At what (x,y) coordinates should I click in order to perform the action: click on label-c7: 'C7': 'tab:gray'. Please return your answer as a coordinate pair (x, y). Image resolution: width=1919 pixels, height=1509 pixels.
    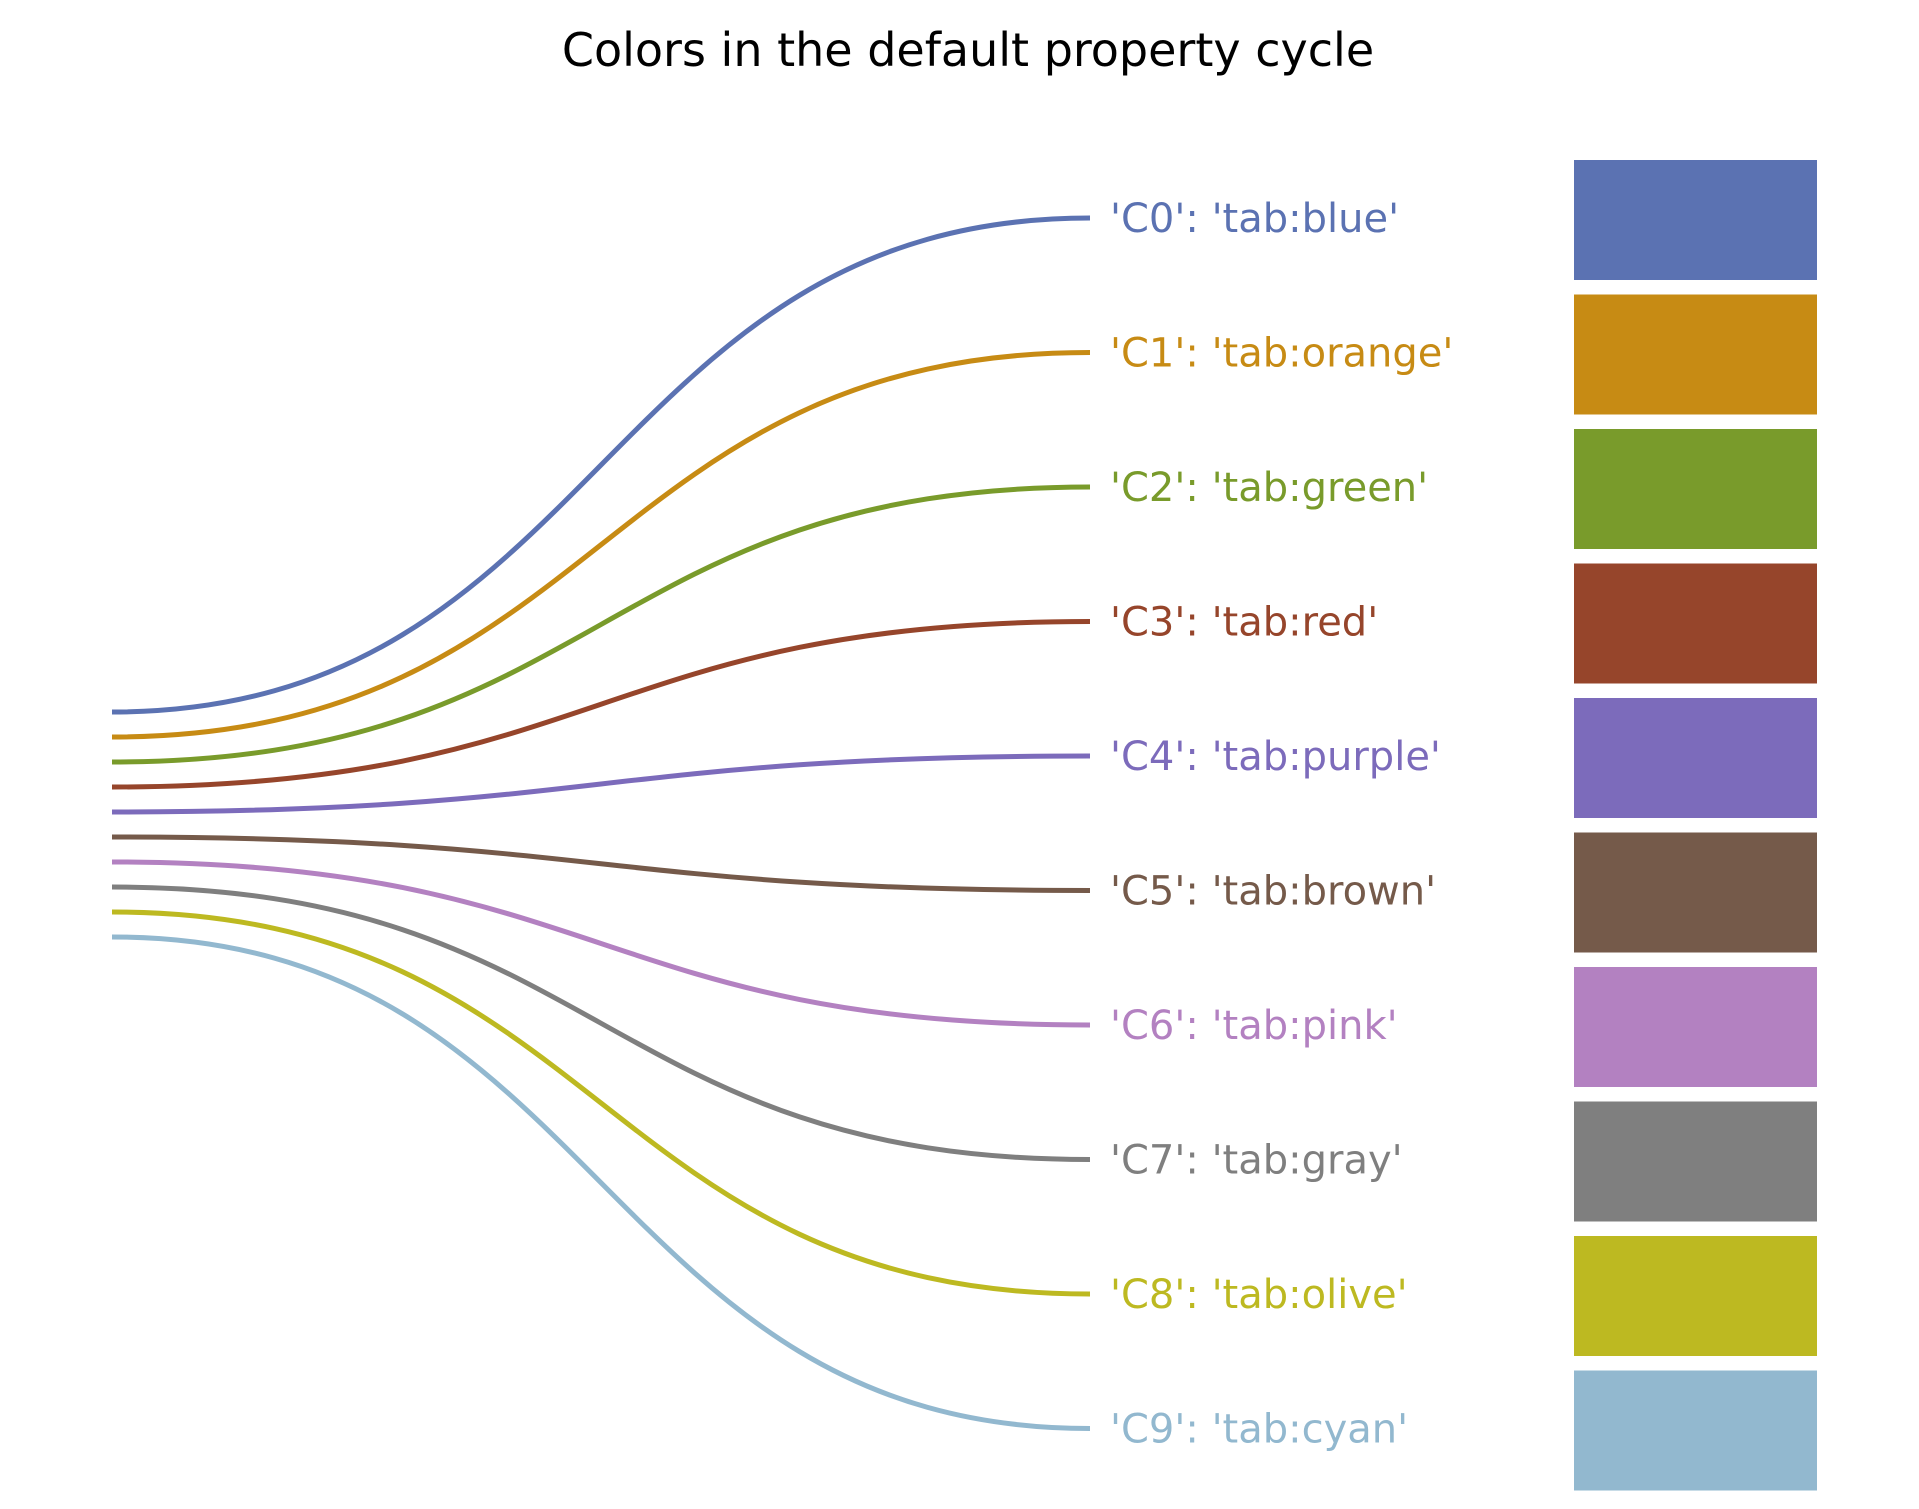
    Looking at the image, I should click on (1256, 1161).